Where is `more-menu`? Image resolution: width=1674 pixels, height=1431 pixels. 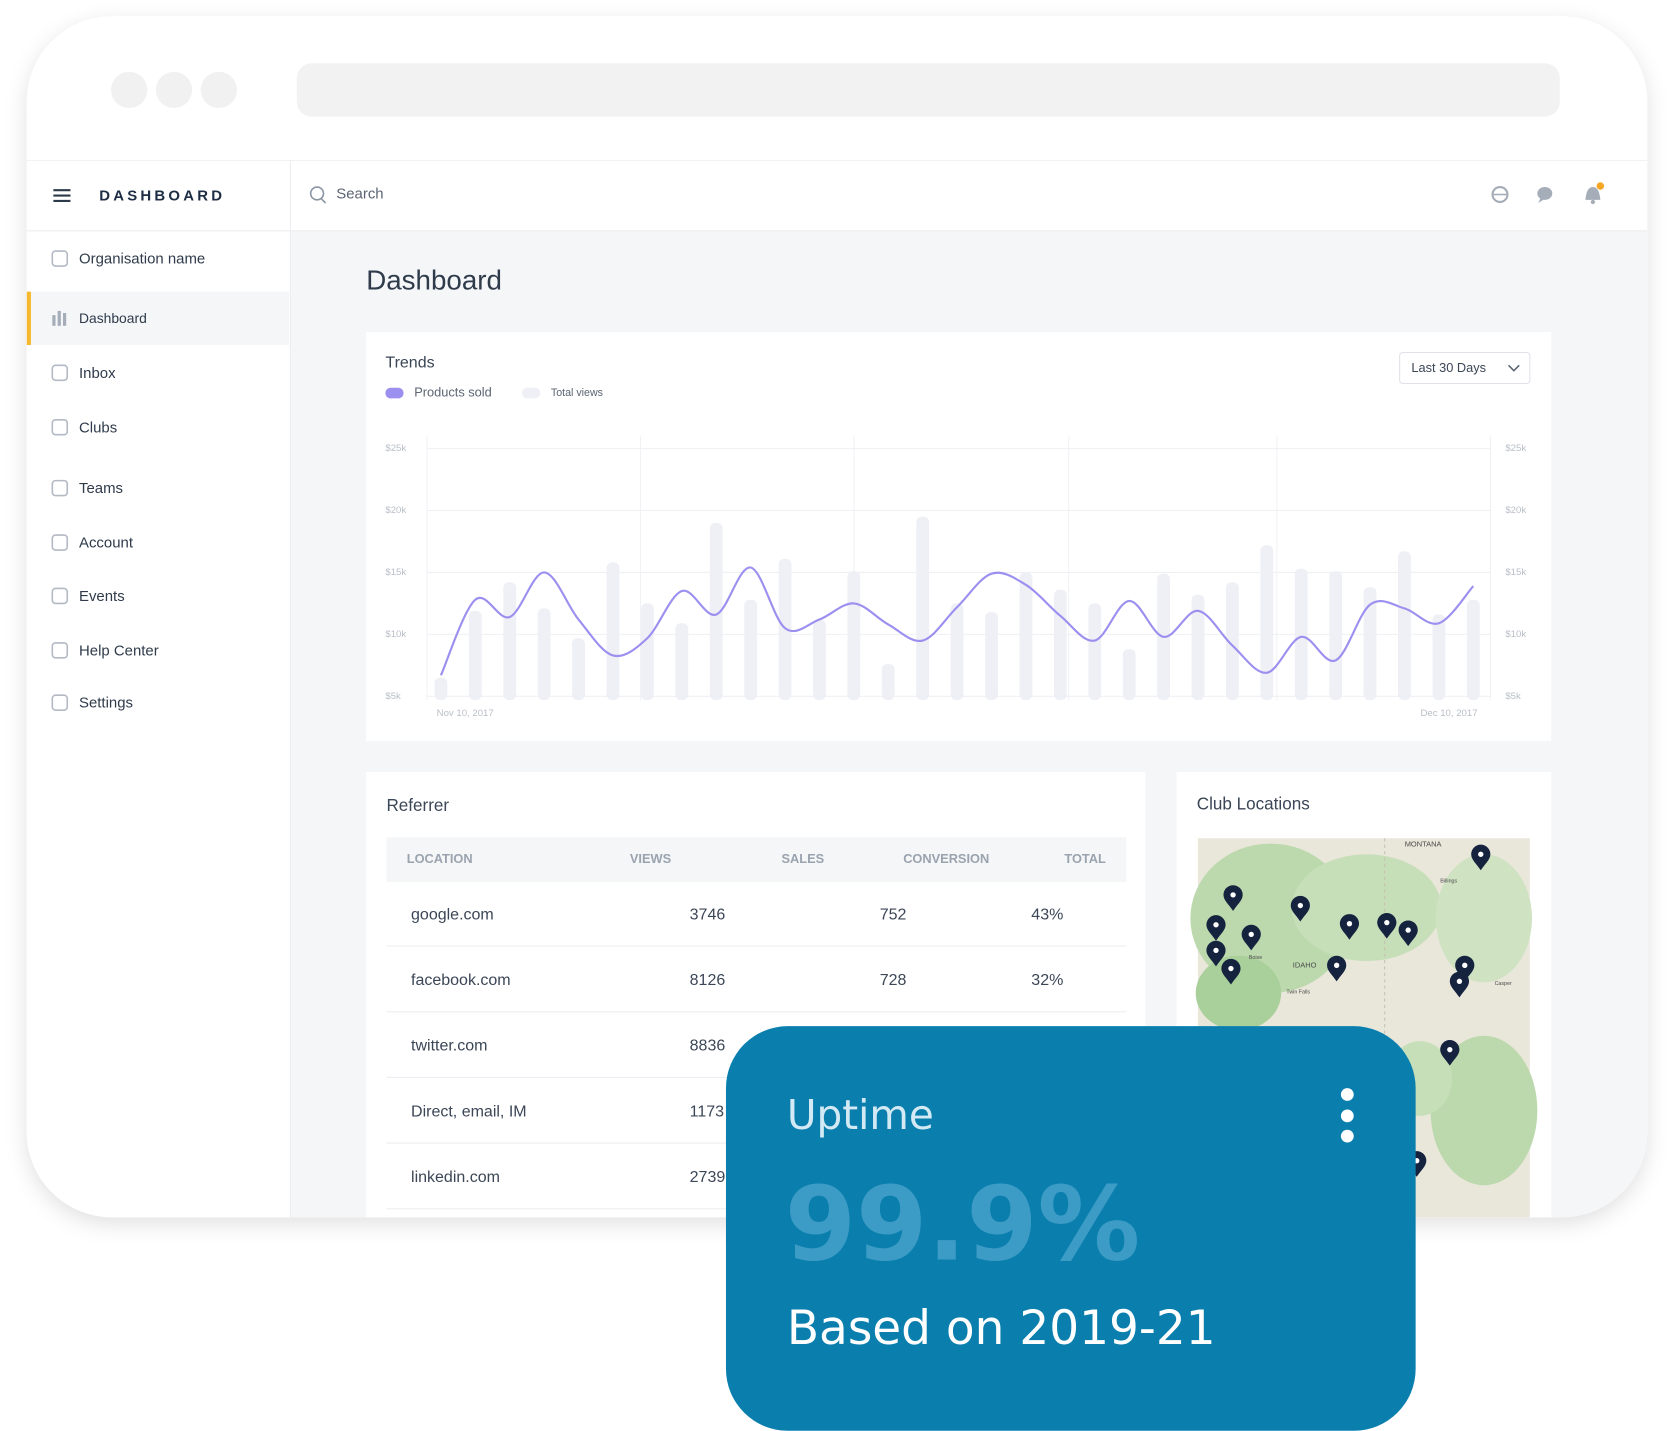
more-menu is located at coordinates (1347, 1115).